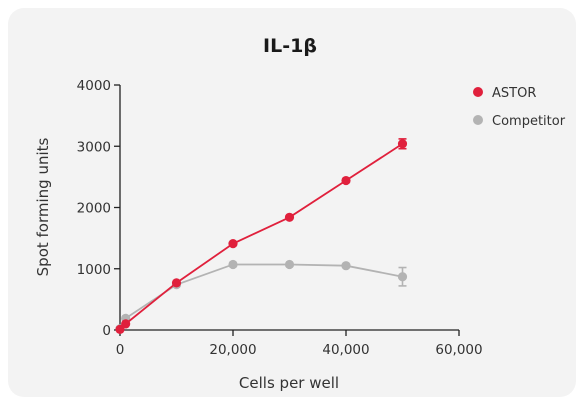 The width and height of the screenshot is (584, 405). Describe the element at coordinates (529, 121) in the screenshot. I see `legend-label-competitor: Competitor` at that location.